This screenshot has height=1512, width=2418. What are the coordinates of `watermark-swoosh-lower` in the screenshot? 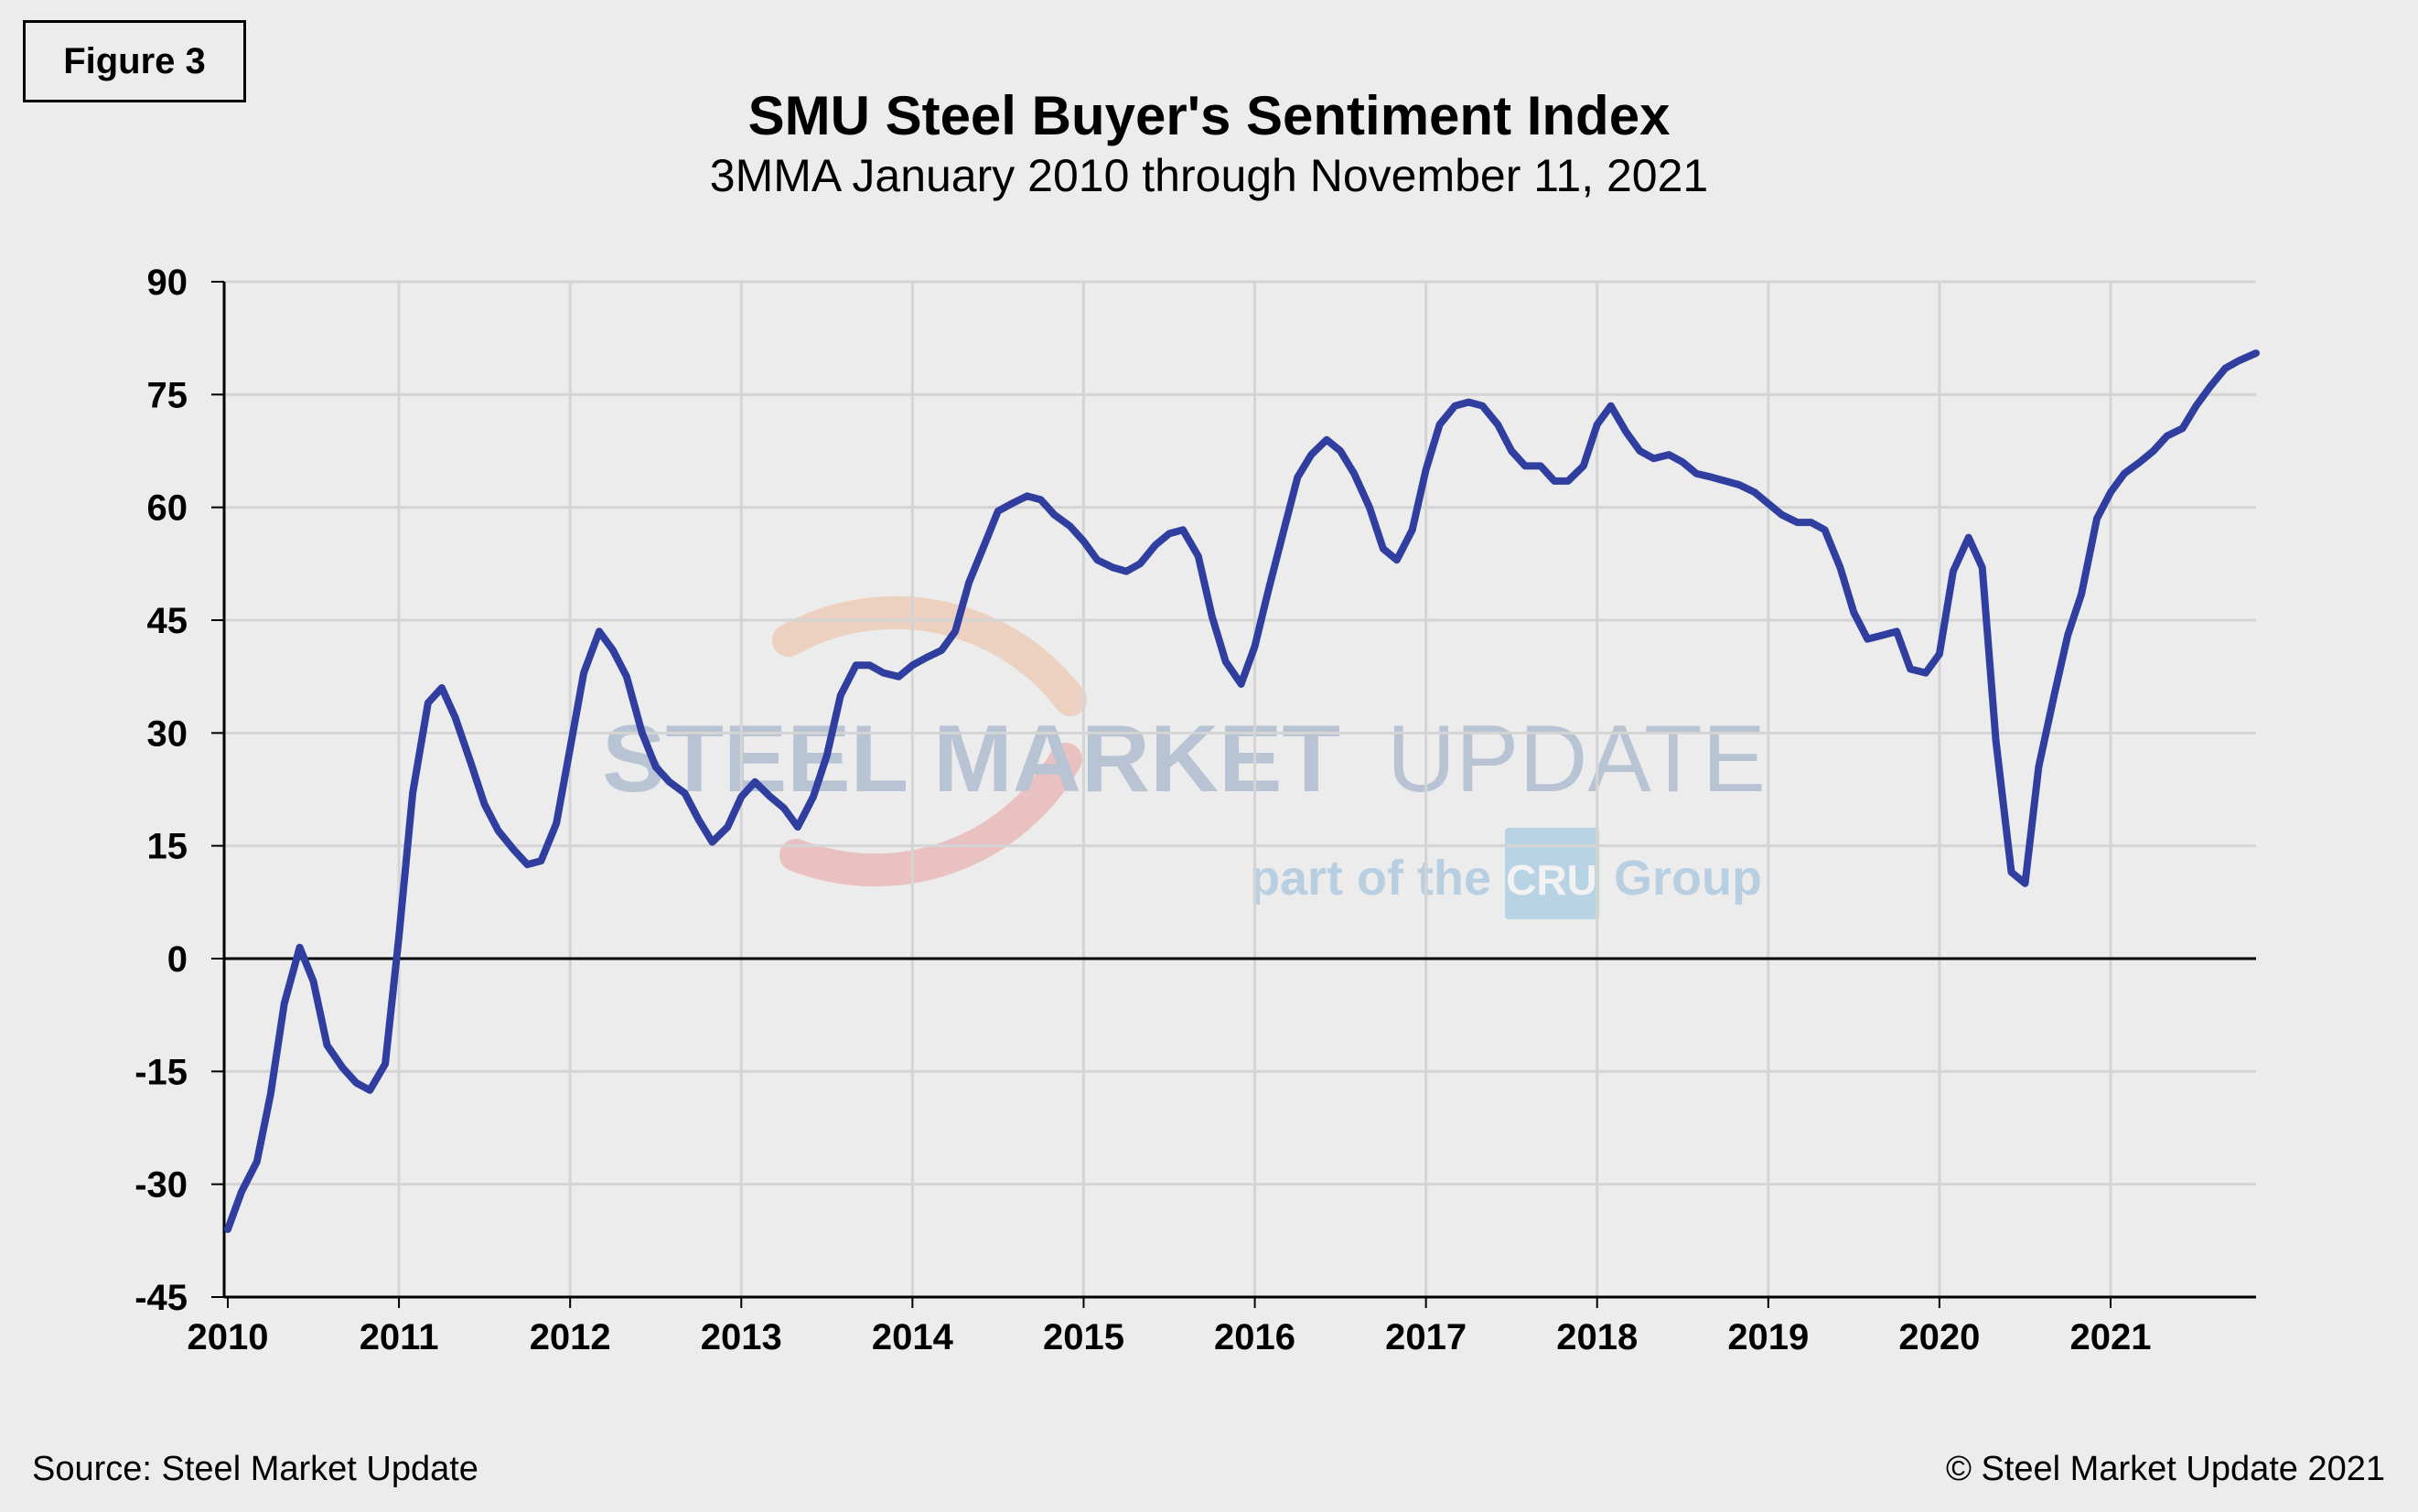 It's located at (930, 815).